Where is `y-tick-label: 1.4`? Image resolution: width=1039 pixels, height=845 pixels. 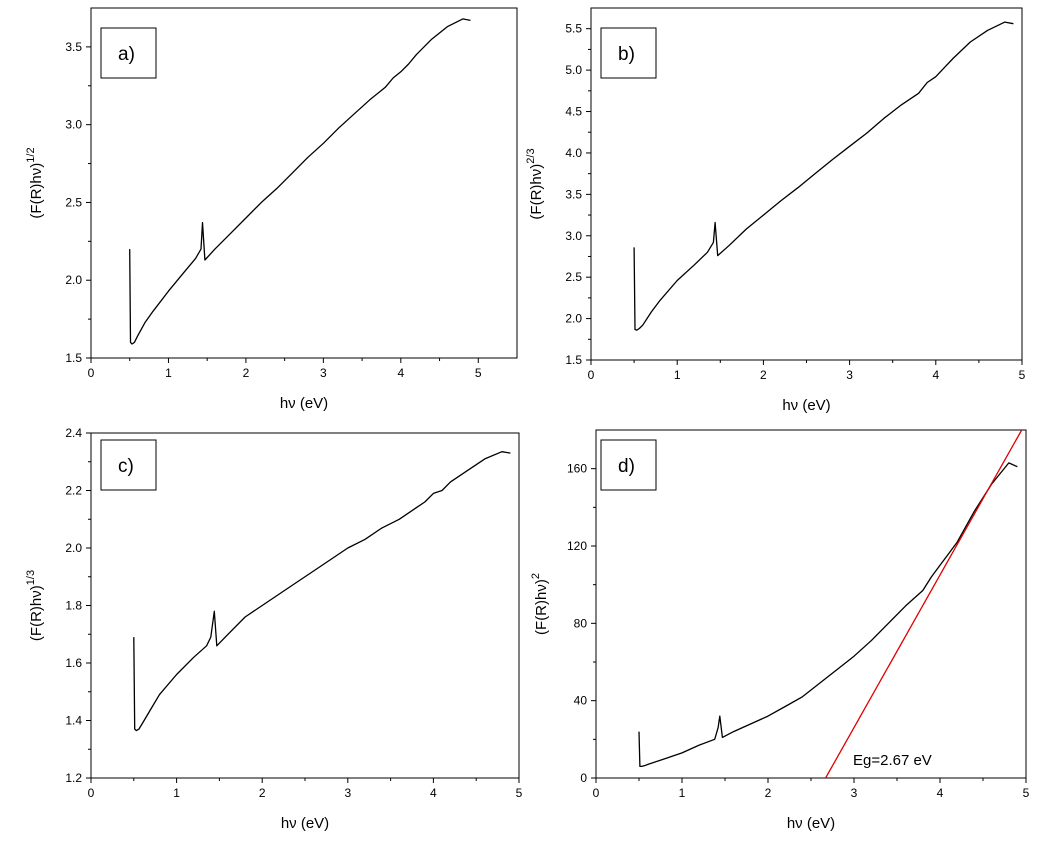
y-tick-label: 1.4 is located at coordinates (73, 721).